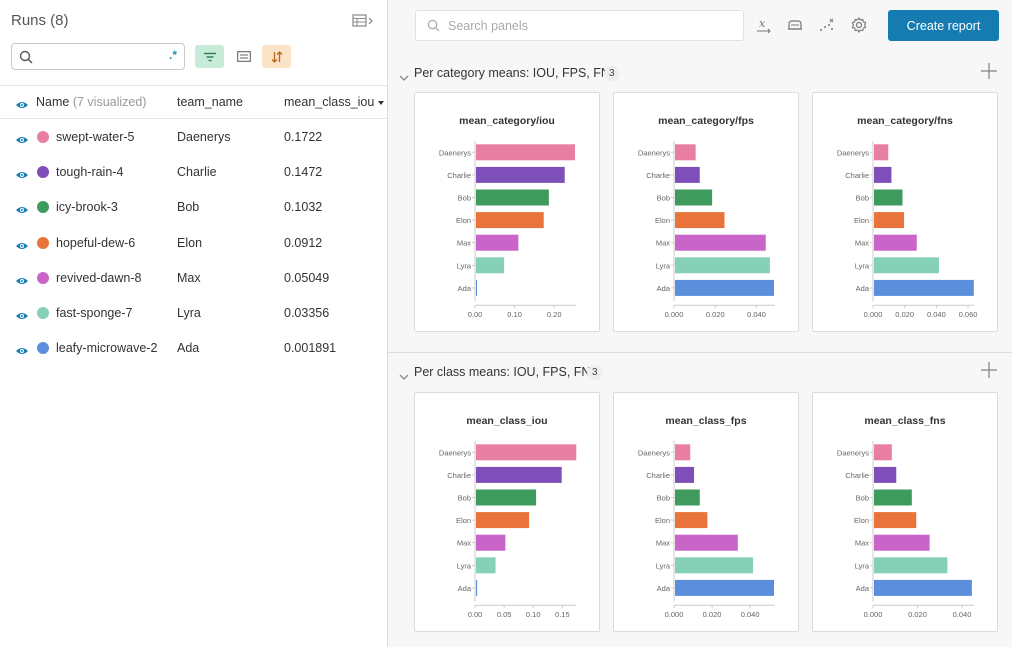 The height and width of the screenshot is (647, 1012). I want to click on section-header-class: Per class means: IOU, FPS, FNS 3, so click(700, 373).